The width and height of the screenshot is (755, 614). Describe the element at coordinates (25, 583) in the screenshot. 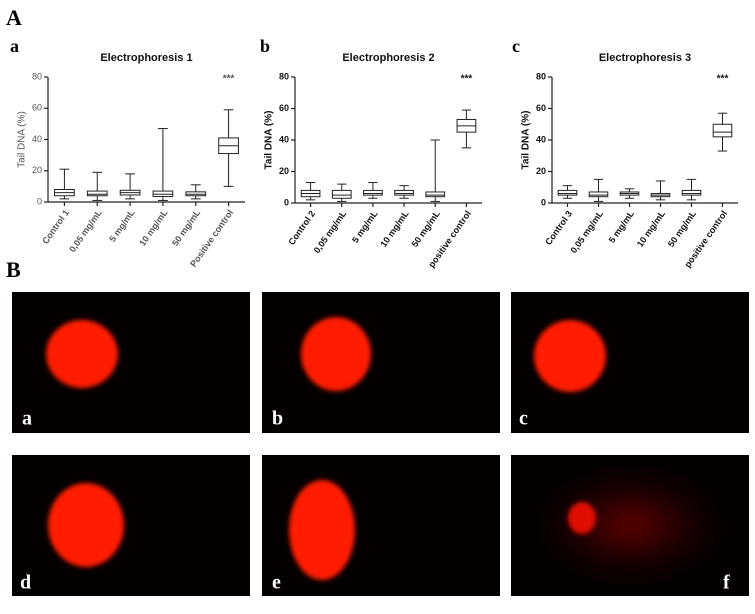

I see `image-label: d` at that location.